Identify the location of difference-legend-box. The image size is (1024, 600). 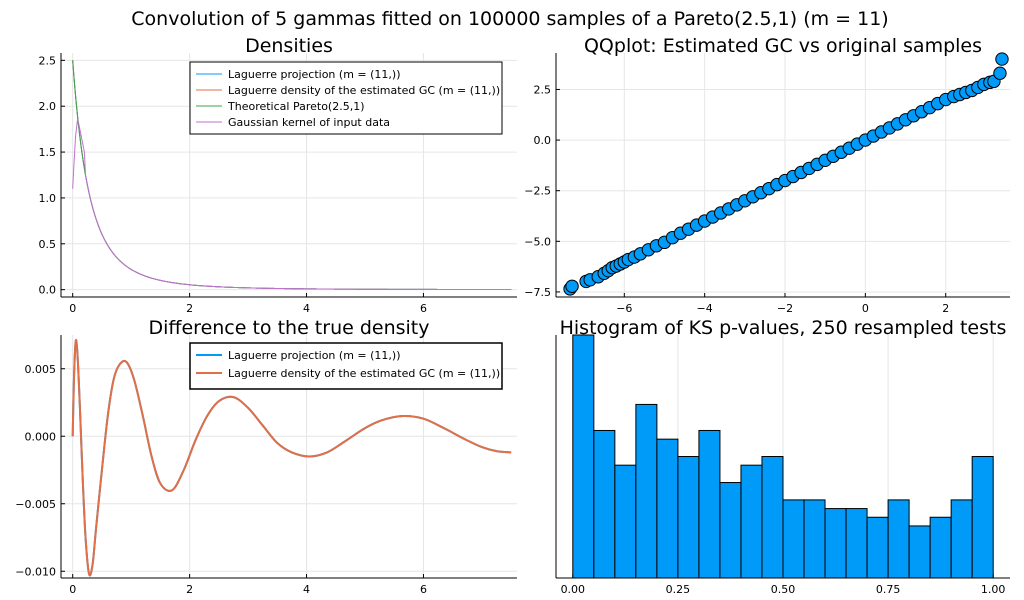
(346, 366).